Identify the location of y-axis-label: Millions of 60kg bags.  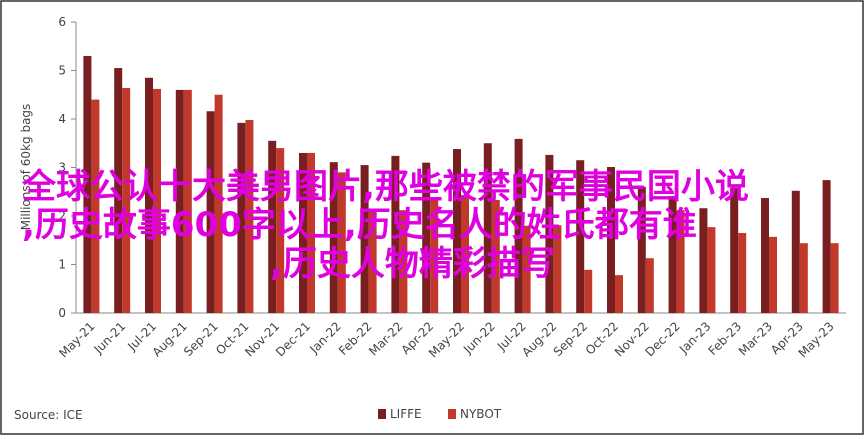
(26, 167).